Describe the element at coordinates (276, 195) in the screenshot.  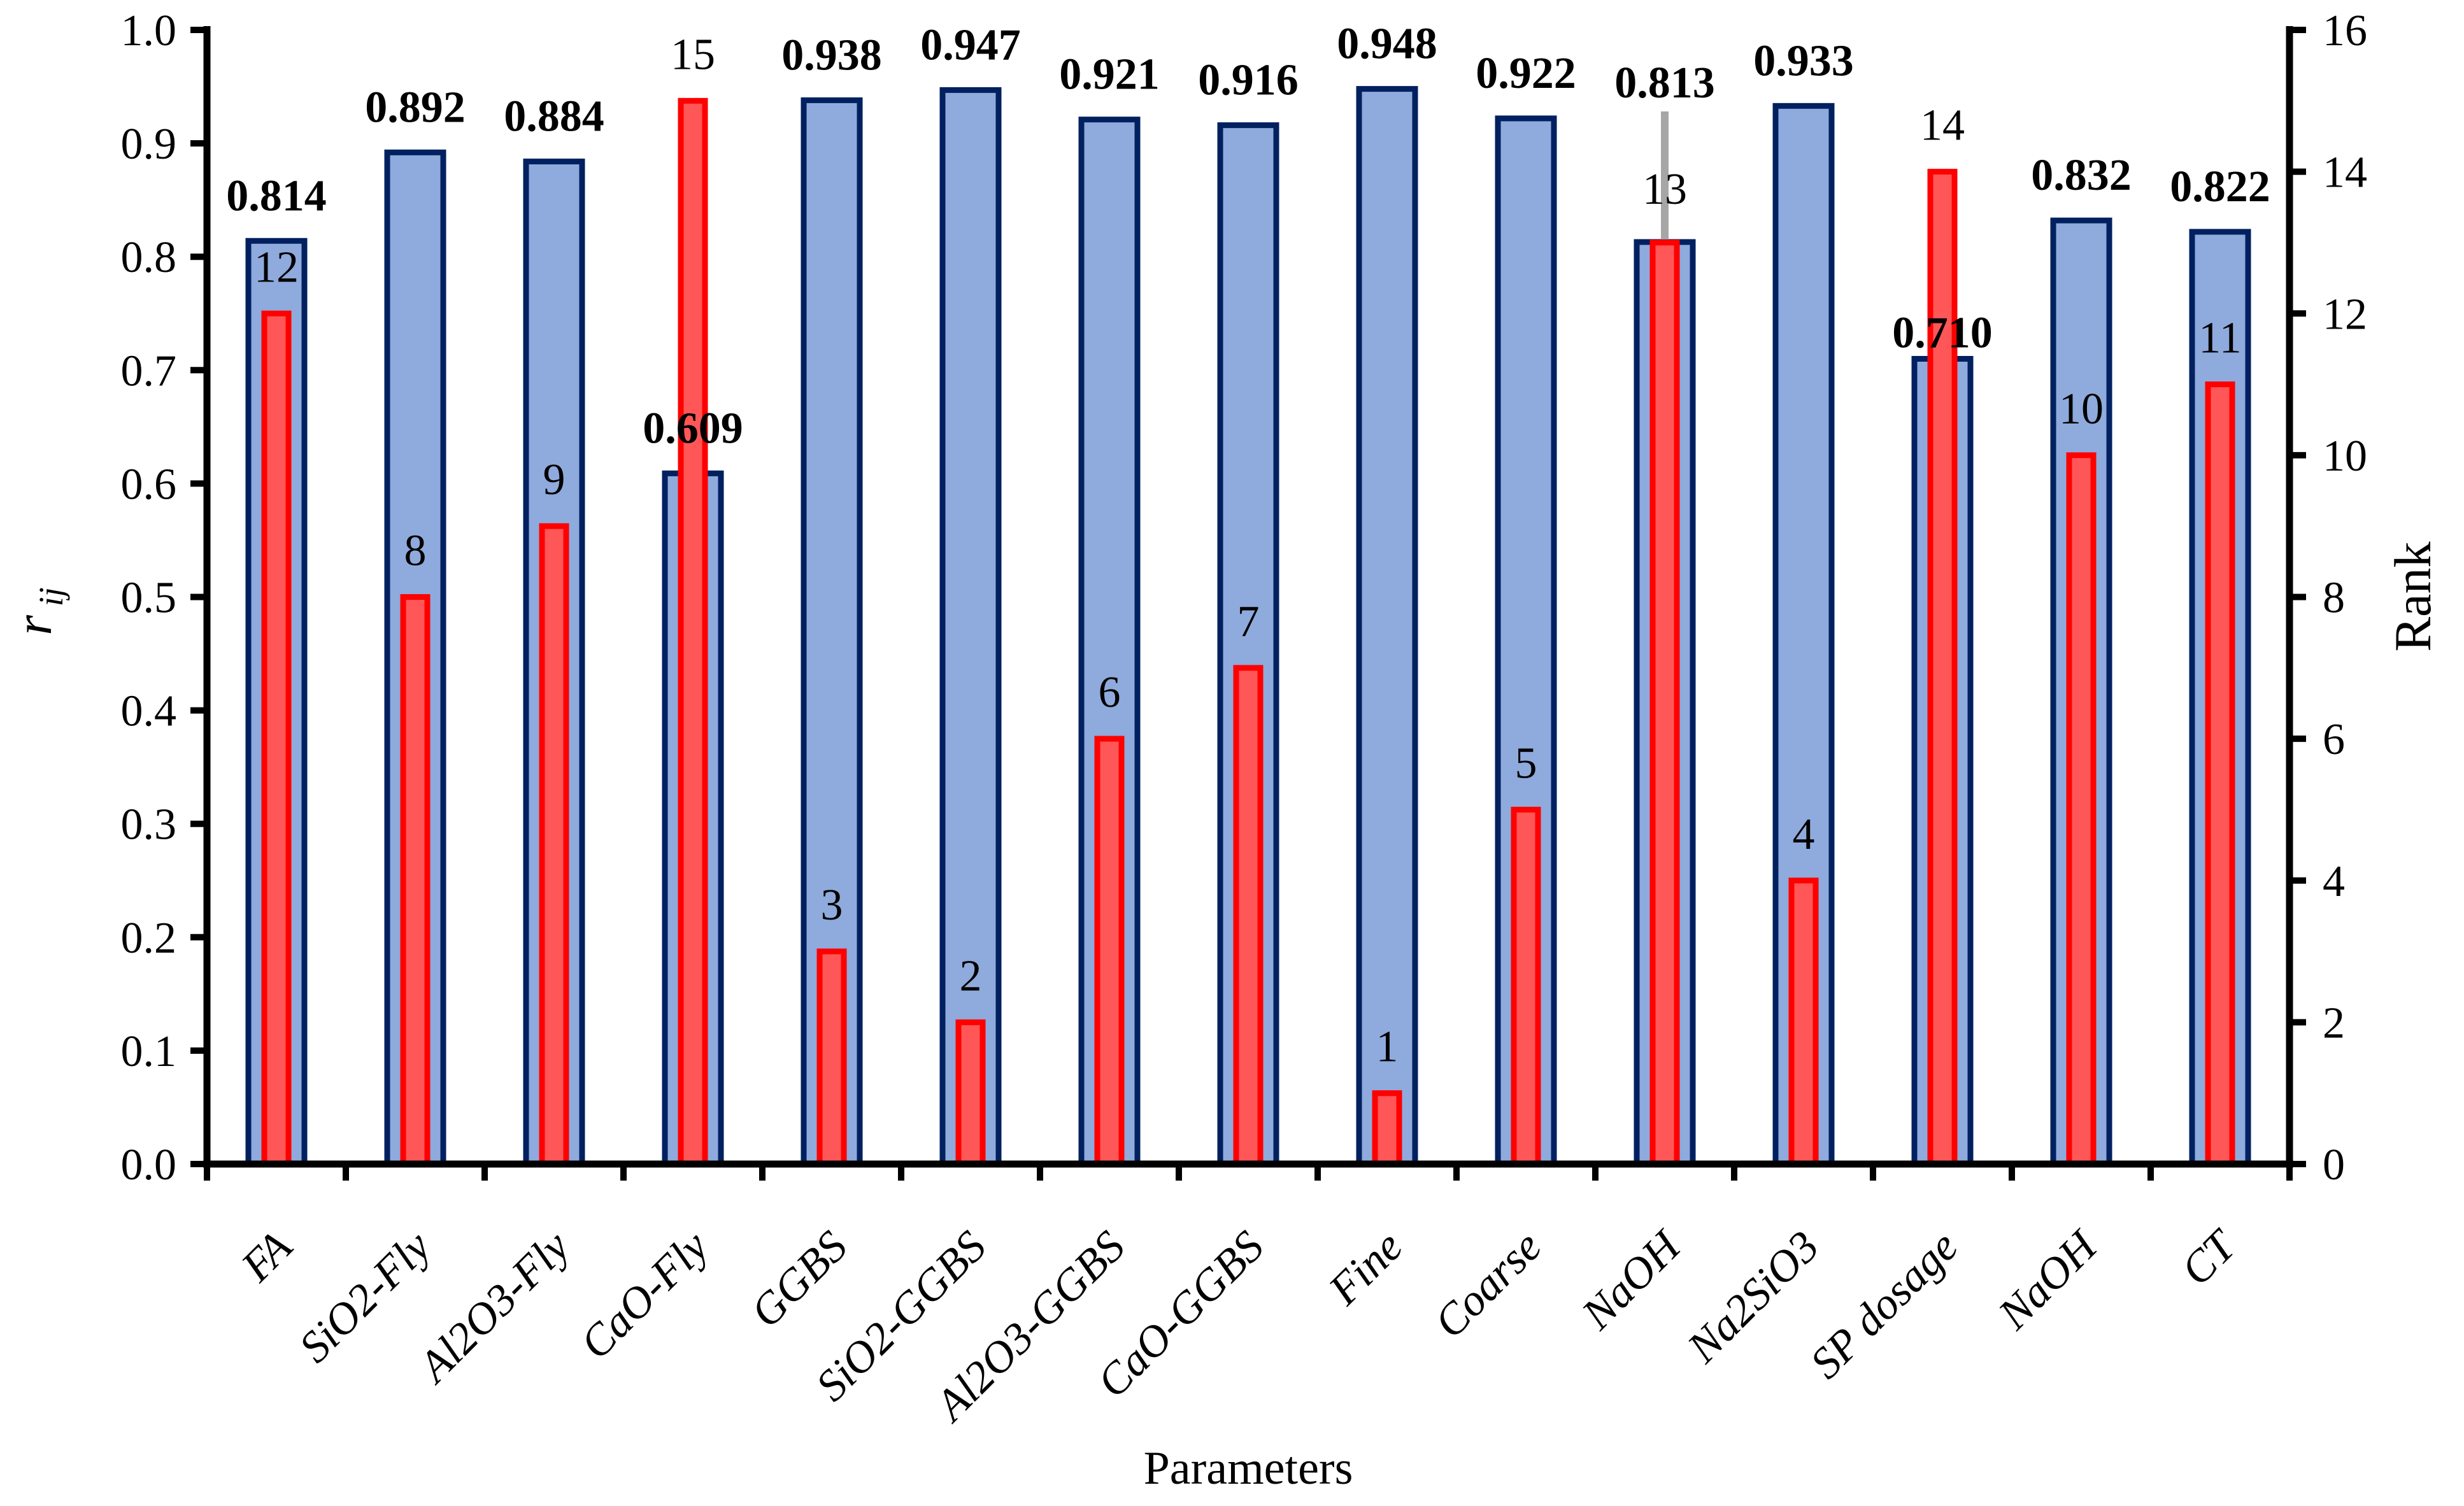
I see `rij-value-label-FA: 0.814` at that location.